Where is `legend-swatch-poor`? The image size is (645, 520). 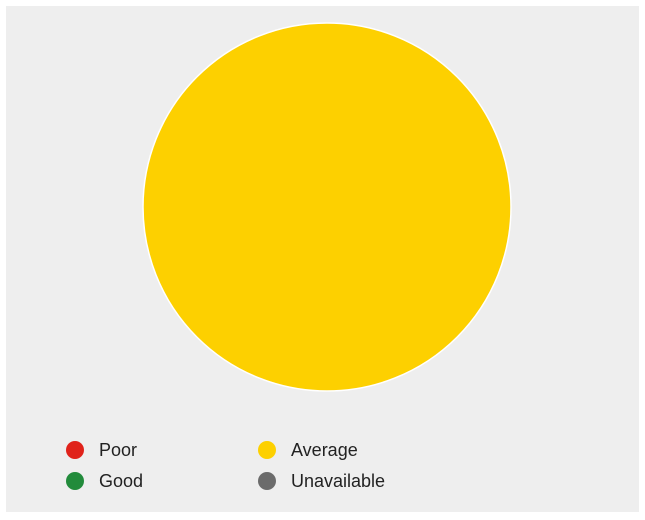 legend-swatch-poor is located at coordinates (75, 450).